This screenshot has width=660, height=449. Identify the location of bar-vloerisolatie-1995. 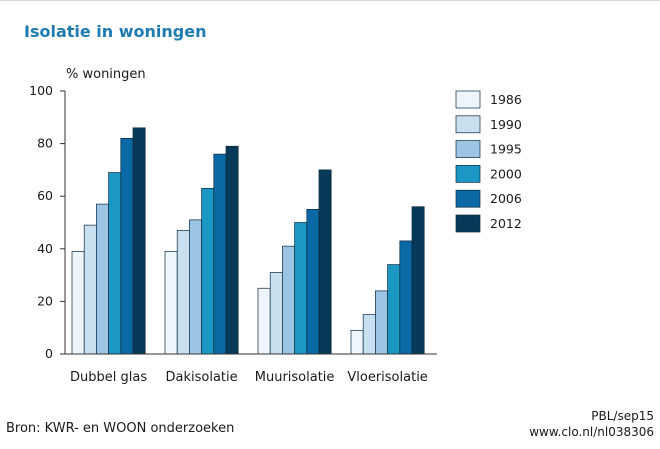
(381, 322).